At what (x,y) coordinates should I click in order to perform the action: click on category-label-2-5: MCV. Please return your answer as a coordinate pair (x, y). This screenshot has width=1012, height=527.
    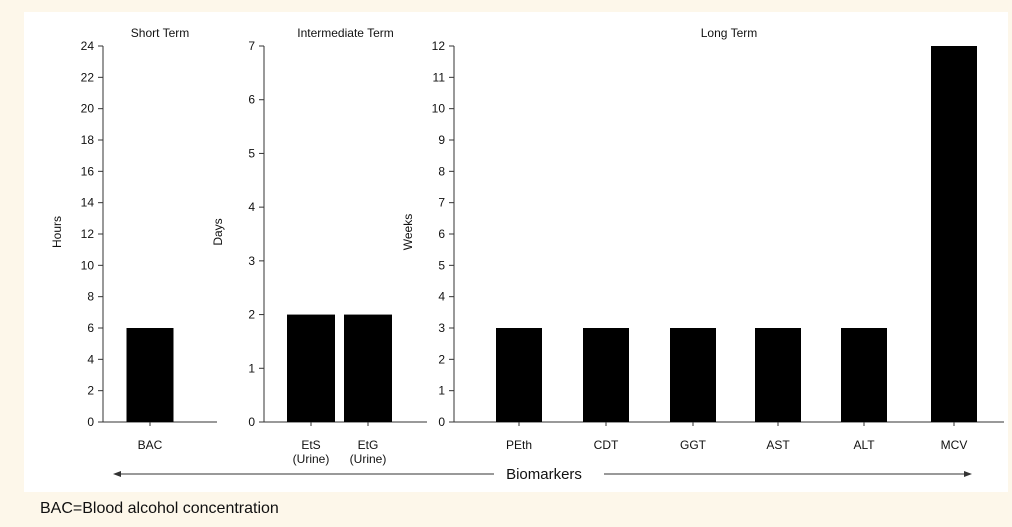
    Looking at the image, I should click on (954, 445).